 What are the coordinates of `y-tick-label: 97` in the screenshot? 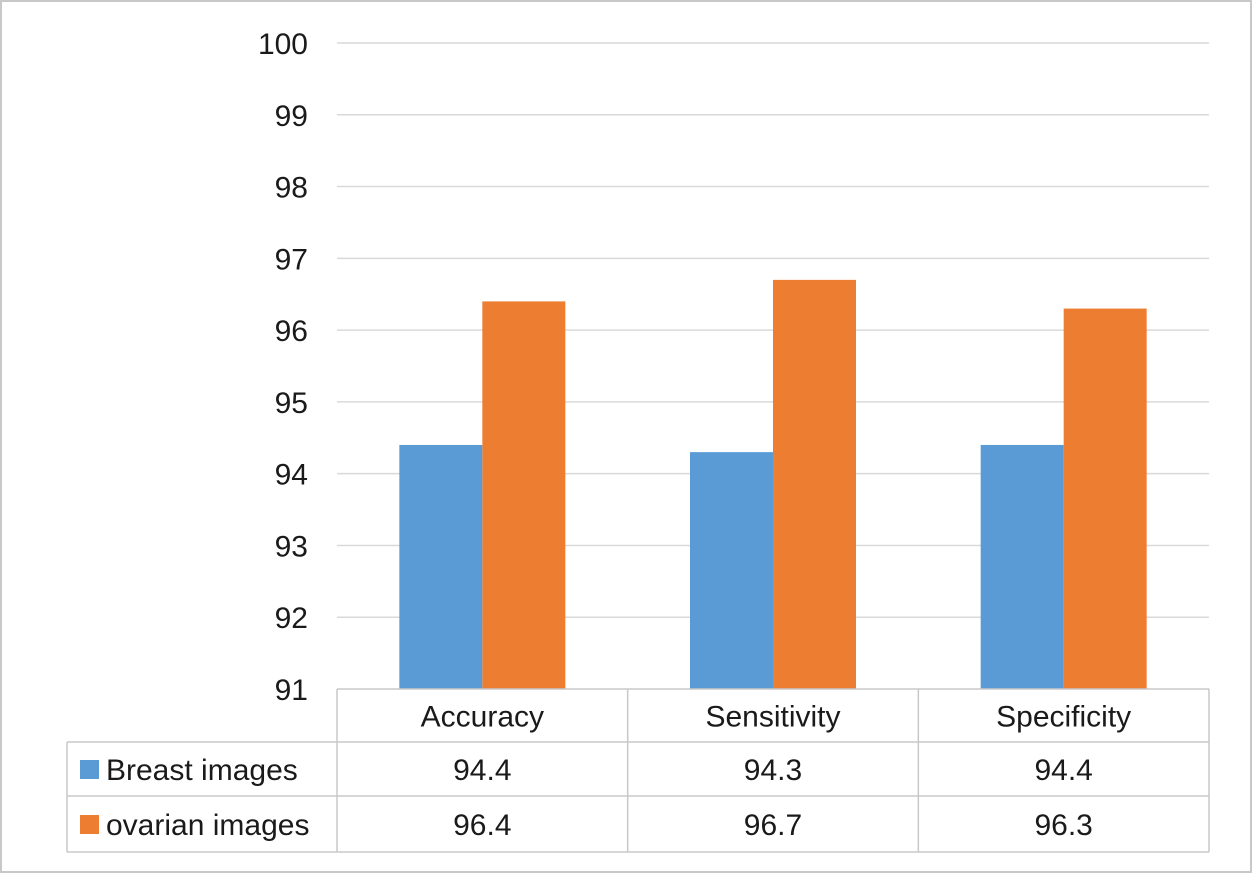 It's located at (291, 259).